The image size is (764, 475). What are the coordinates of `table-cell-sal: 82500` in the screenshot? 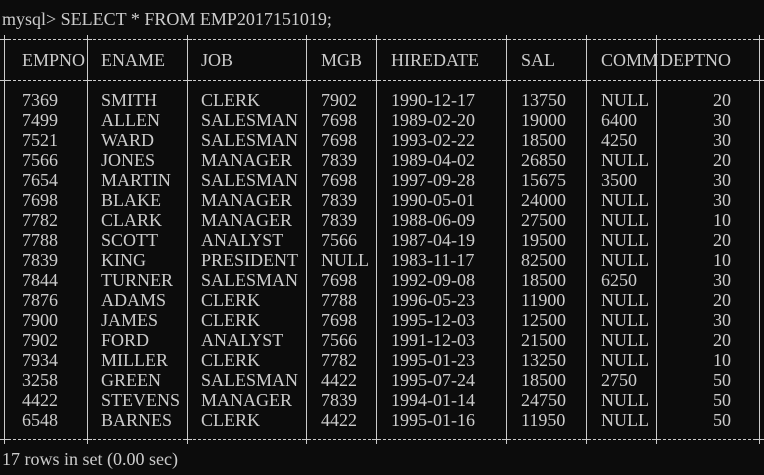 It's located at (543, 260).